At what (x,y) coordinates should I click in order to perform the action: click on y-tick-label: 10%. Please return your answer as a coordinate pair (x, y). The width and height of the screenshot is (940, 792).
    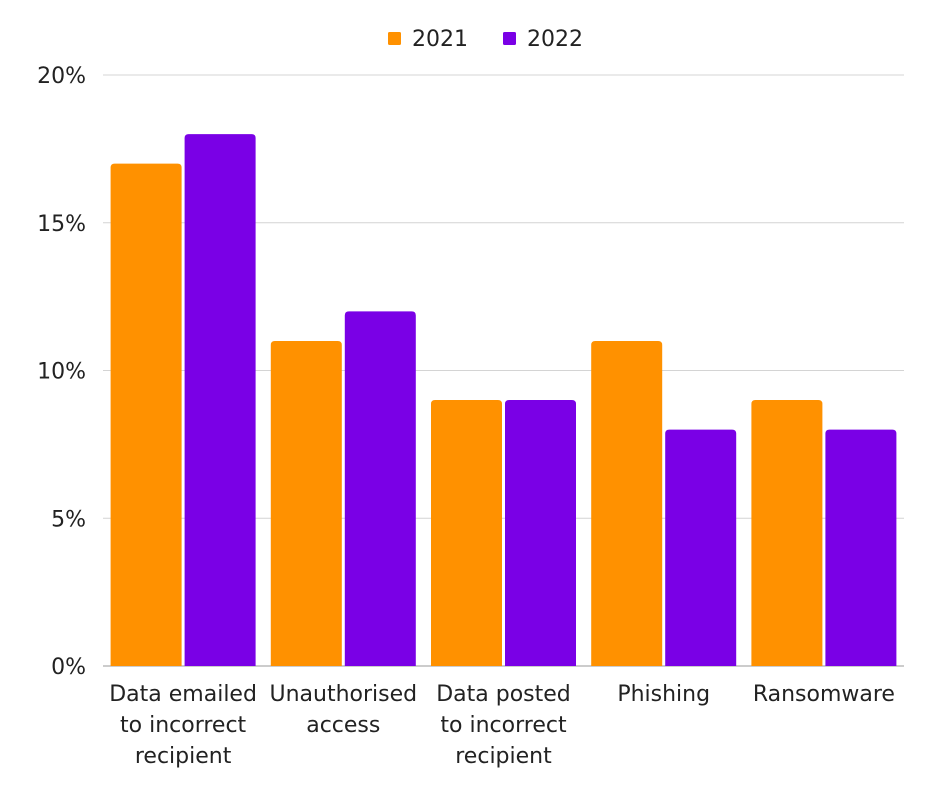
    Looking at the image, I should click on (61, 372).